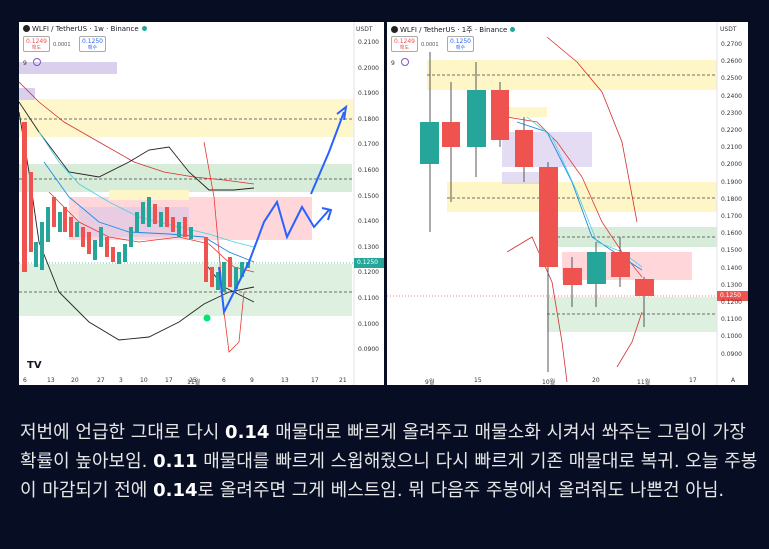  What do you see at coordinates (731, 96) in the screenshot?
I see `price-axis-label: 0.2400` at bounding box center [731, 96].